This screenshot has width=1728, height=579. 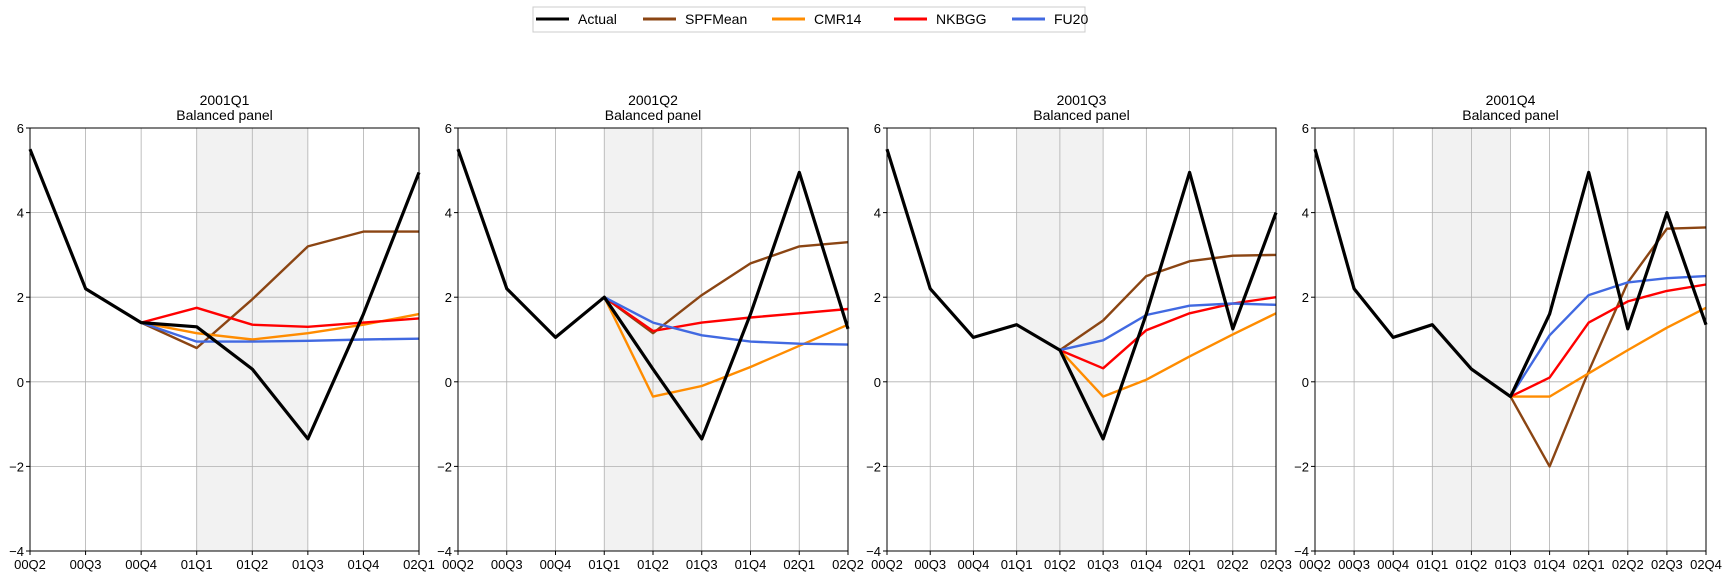 What do you see at coordinates (877, 128) in the screenshot?
I see `y-tick-label-2-0: 6` at bounding box center [877, 128].